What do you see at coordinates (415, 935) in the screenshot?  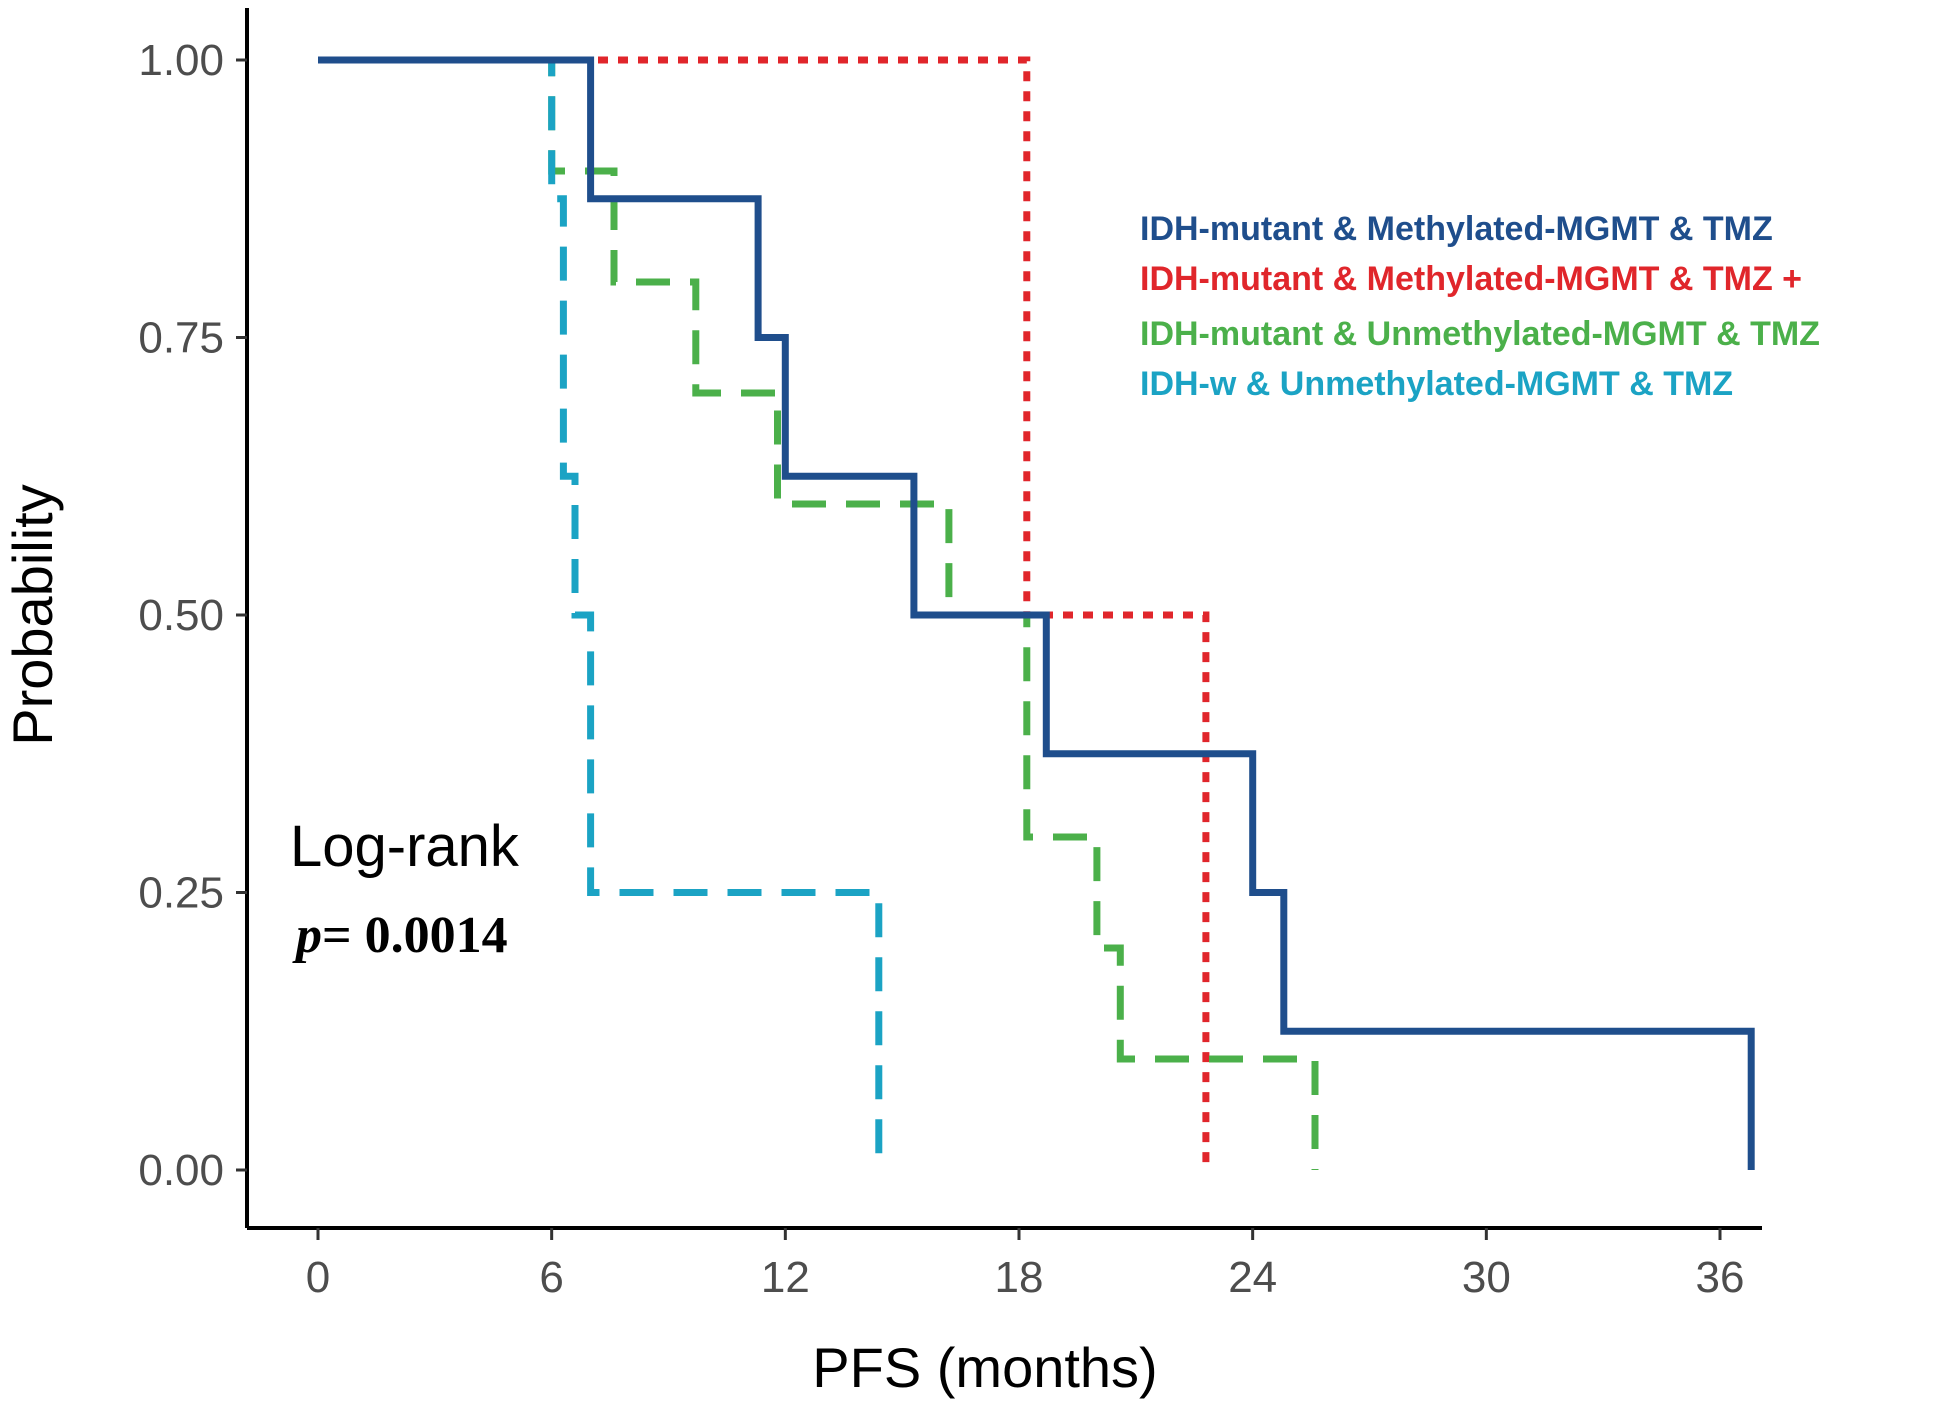 I see `p-value: = 0.0014` at bounding box center [415, 935].